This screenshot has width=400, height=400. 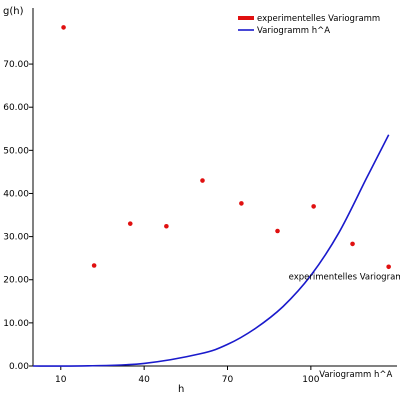 What do you see at coordinates (355, 375) in the screenshot?
I see `annotation-label: Variogramm h^A` at bounding box center [355, 375].